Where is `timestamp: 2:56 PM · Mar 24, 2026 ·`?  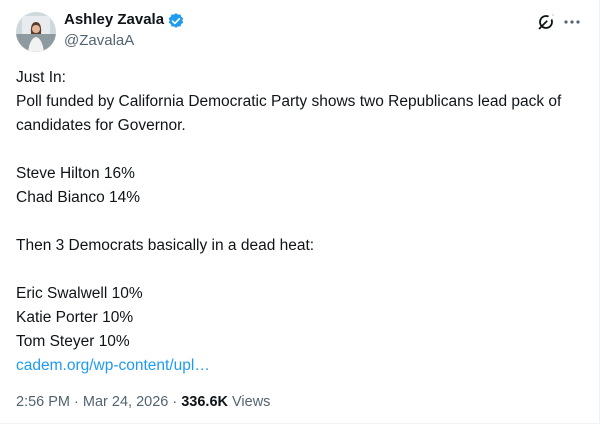 timestamp: 2:56 PM · Mar 24, 2026 · is located at coordinates (97, 402).